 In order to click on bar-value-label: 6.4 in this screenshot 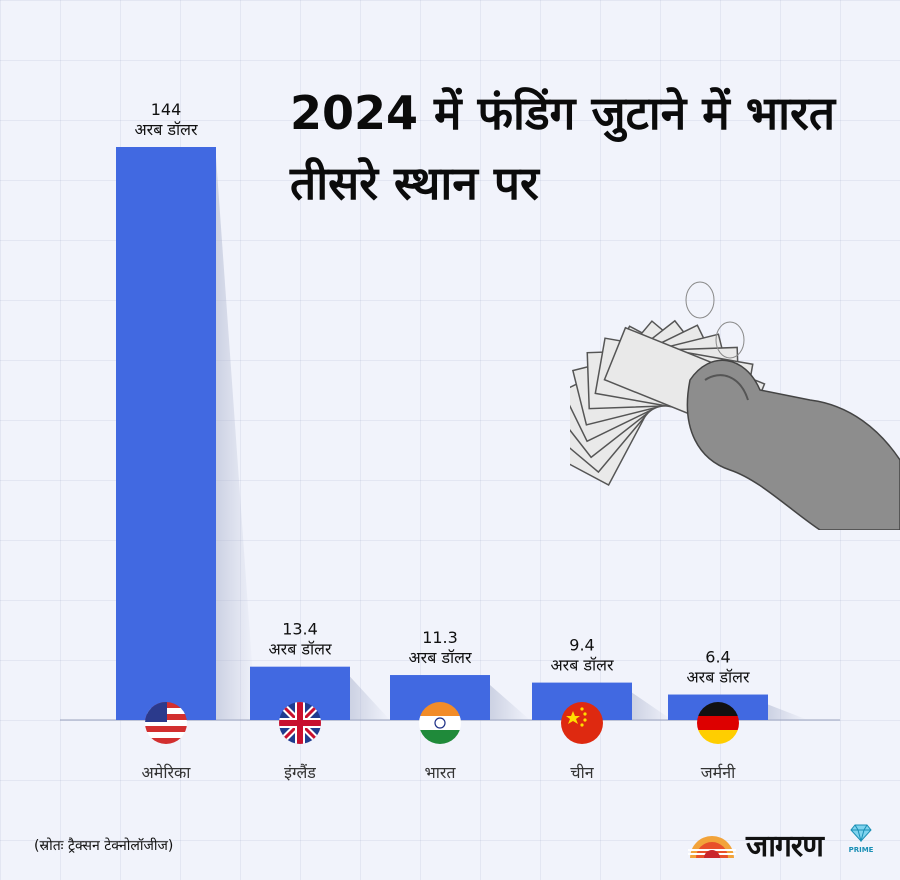, I will do `click(717, 657)`.